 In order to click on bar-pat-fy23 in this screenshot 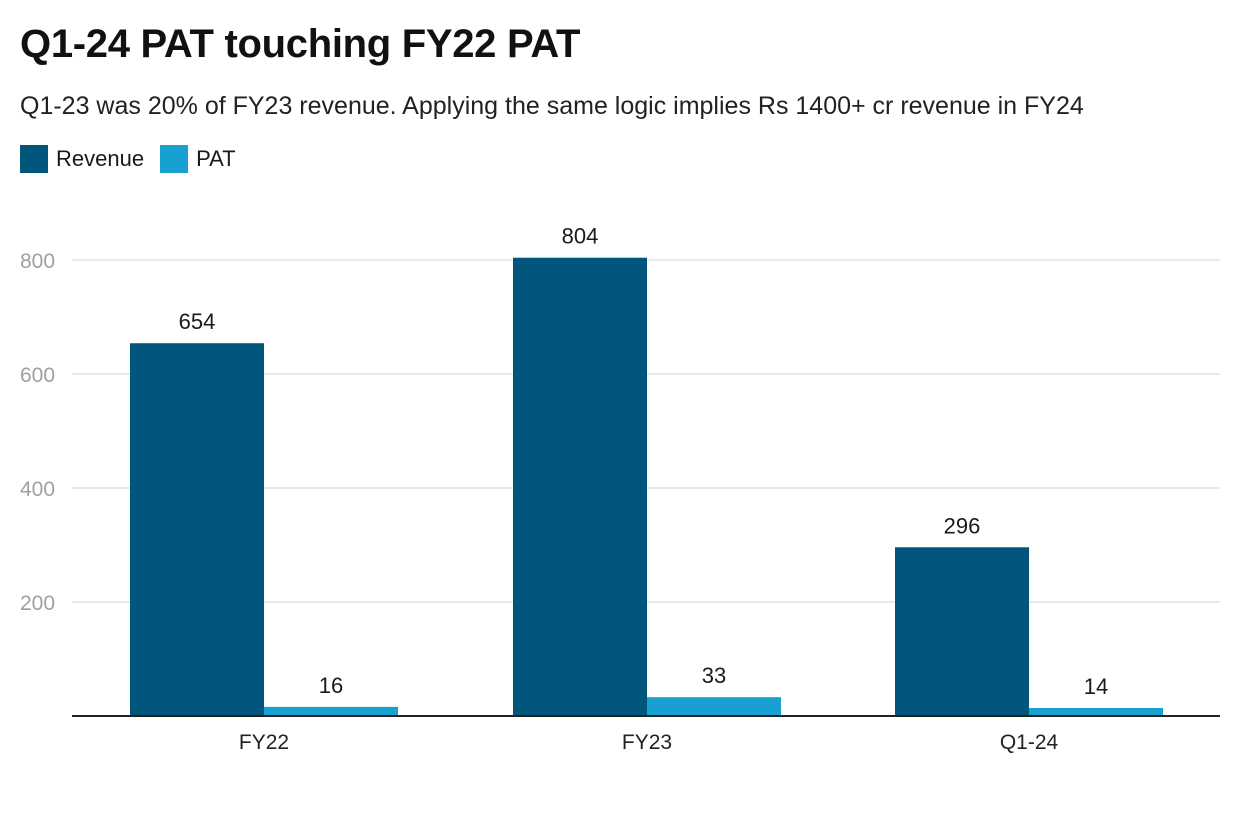, I will do `click(714, 706)`.